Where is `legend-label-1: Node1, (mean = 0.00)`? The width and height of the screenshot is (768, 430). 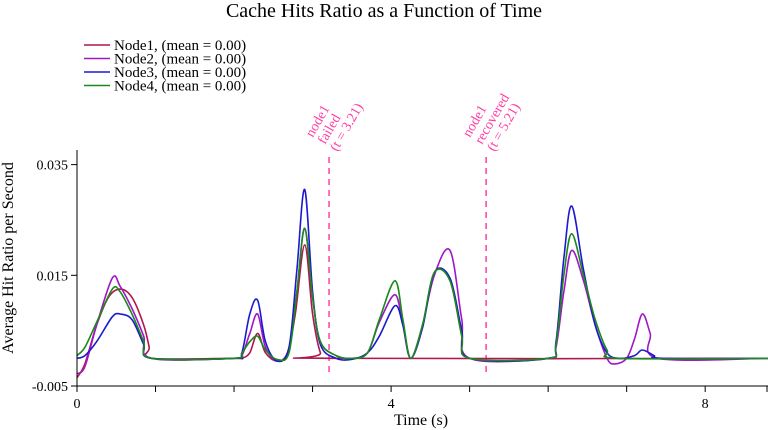
legend-label-1: Node1, (mean = 0.00) is located at coordinates (180, 46).